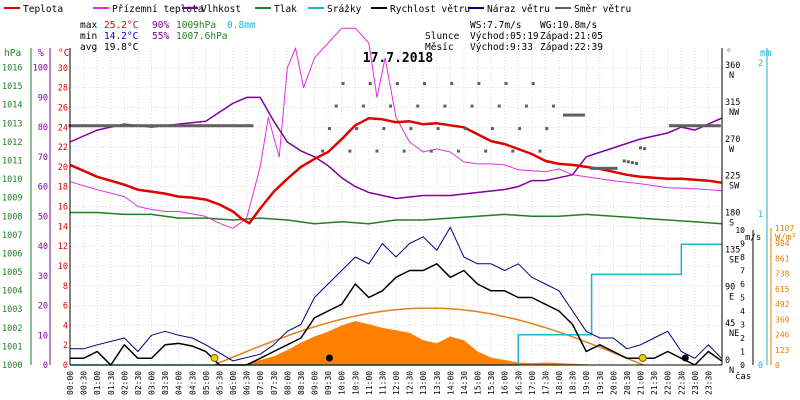 This screenshot has height=400, width=800. What do you see at coordinates (410, 383) in the screenshot?
I see `x-tick-label: 12:30` at bounding box center [410, 383].